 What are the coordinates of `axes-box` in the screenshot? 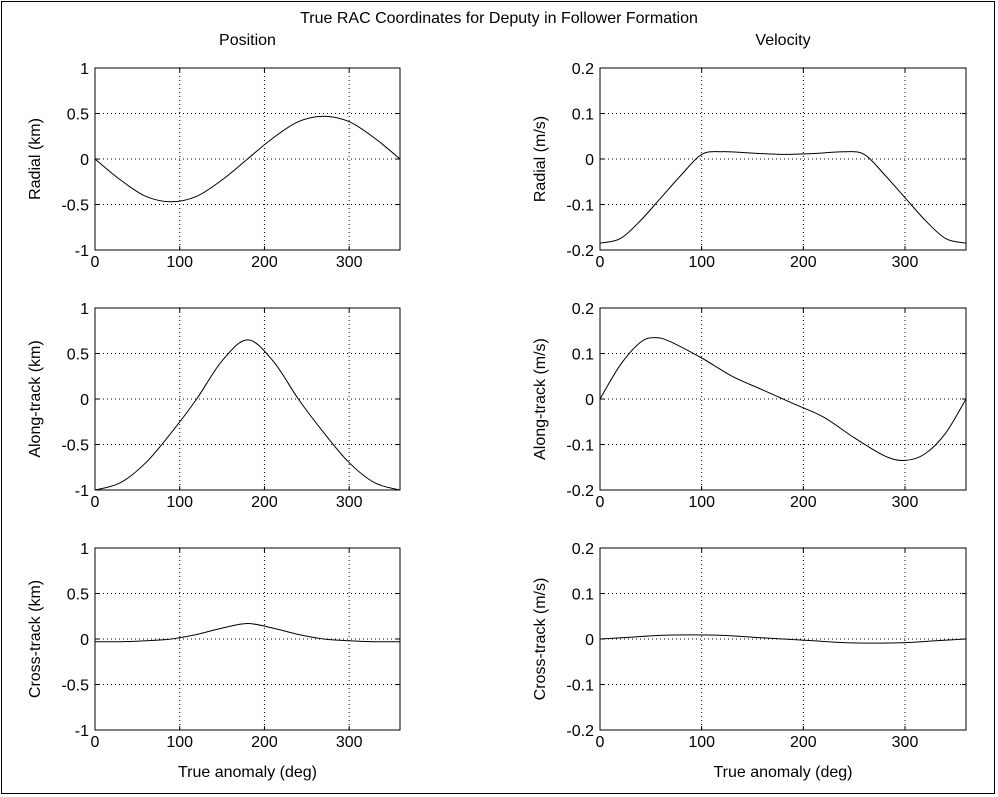 It's located at (783, 159).